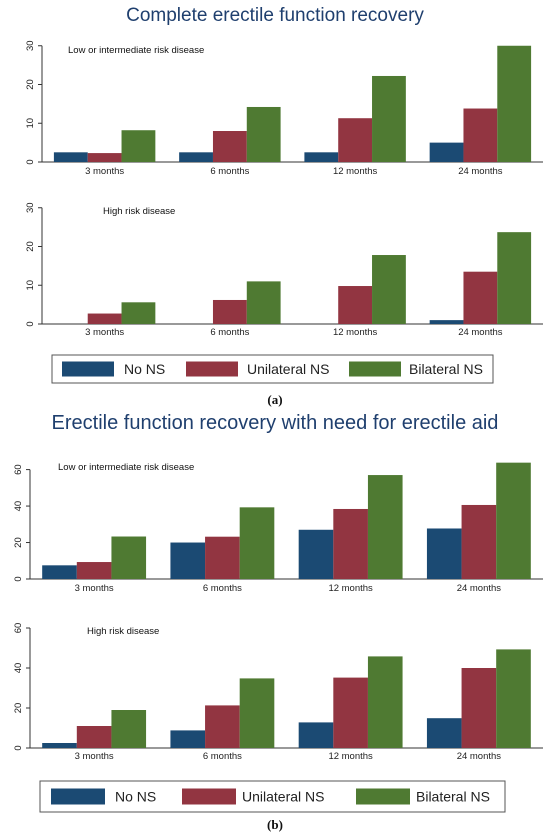  I want to click on legend-b: No NS Unilateral NS Bilateral NS, so click(272, 796).